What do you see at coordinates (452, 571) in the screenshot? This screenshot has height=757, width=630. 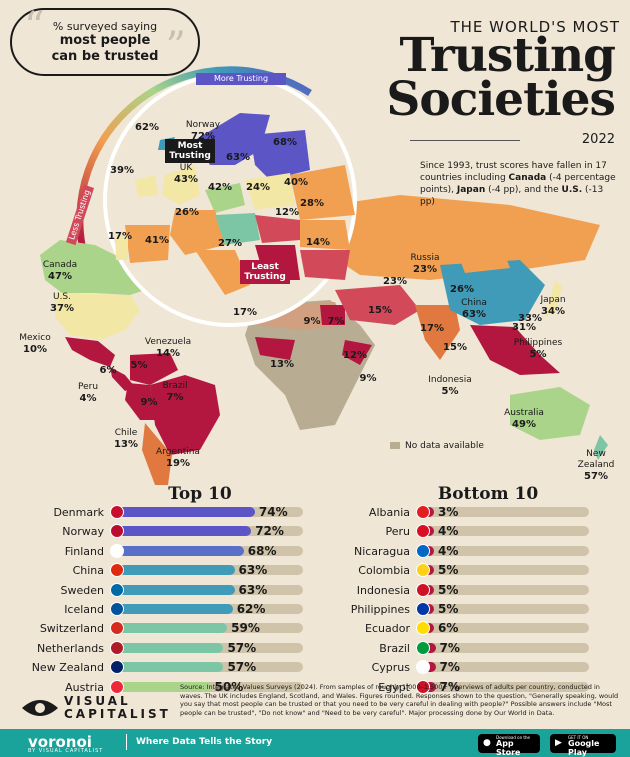 I see `bar-row: Colombia 5%` at bounding box center [452, 571].